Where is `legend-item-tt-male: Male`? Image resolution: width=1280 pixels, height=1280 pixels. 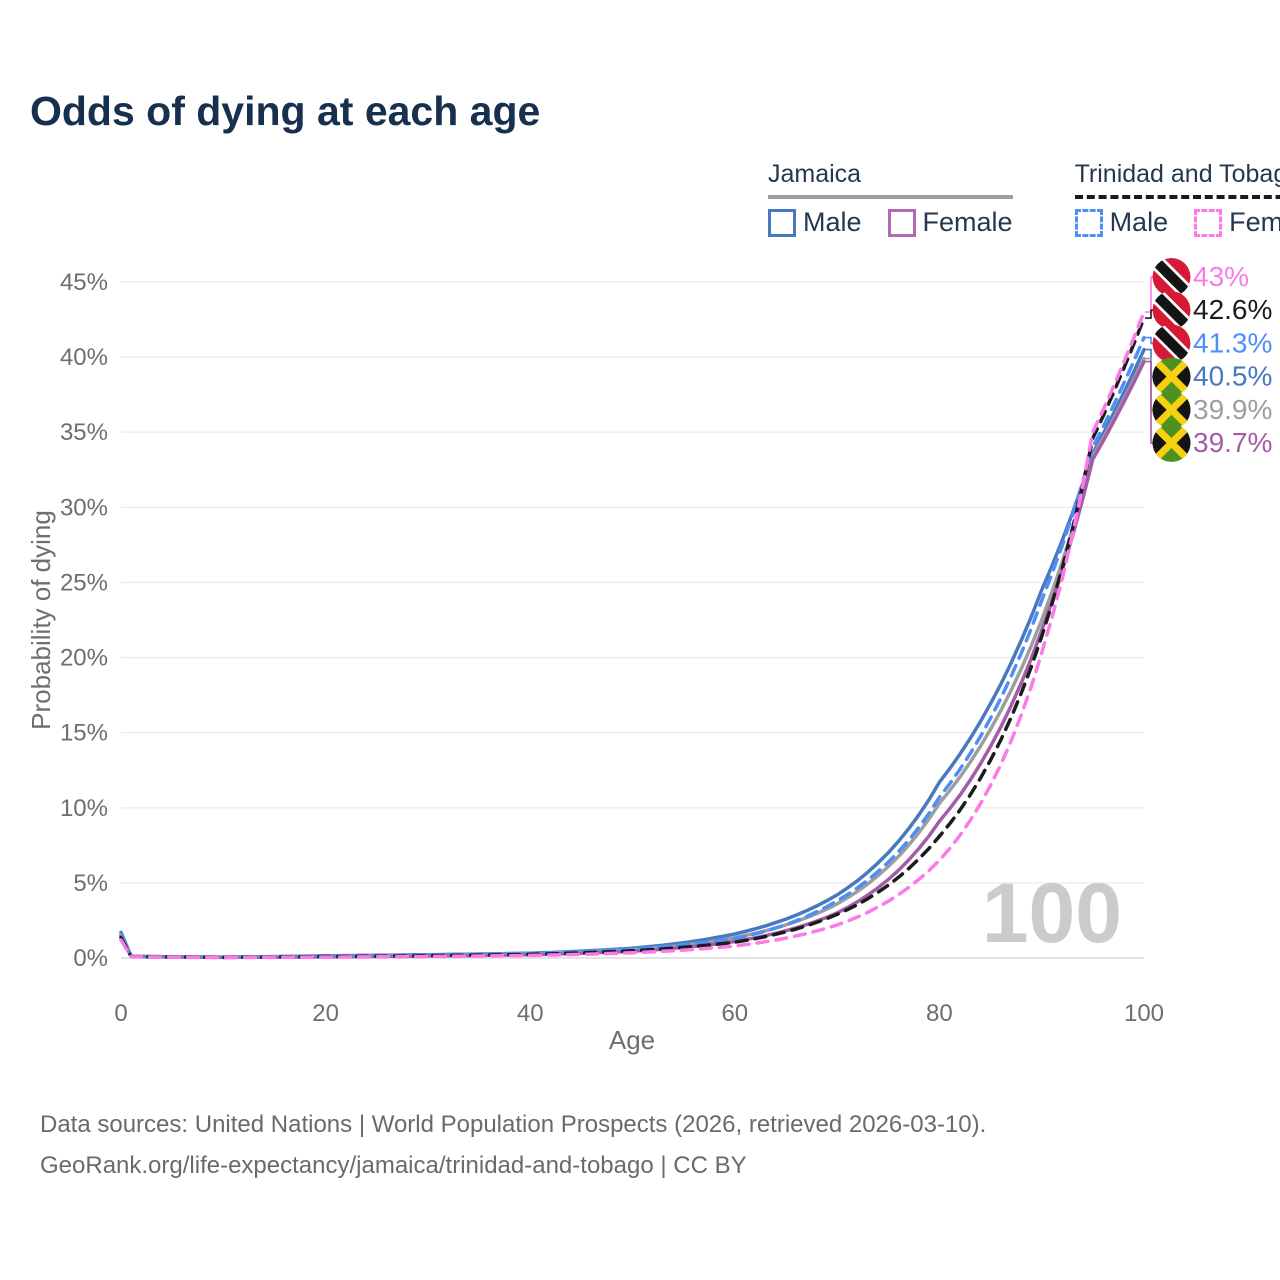 legend-item-tt-male: Male is located at coordinates (1121, 222).